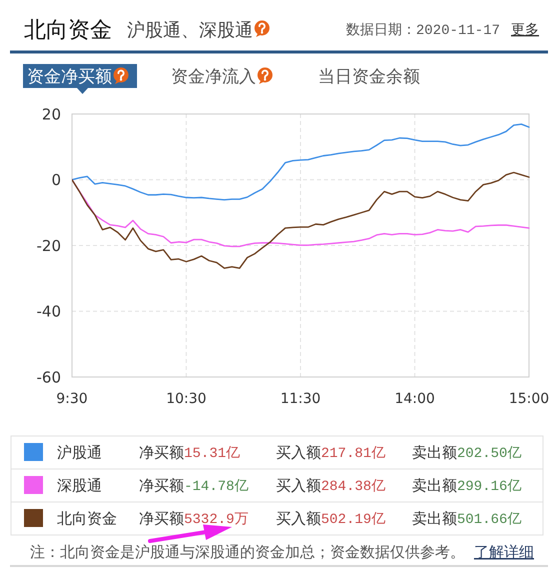  What do you see at coordinates (489, 486) in the screenshot?
I see `text: 299.16亿` at bounding box center [489, 486].